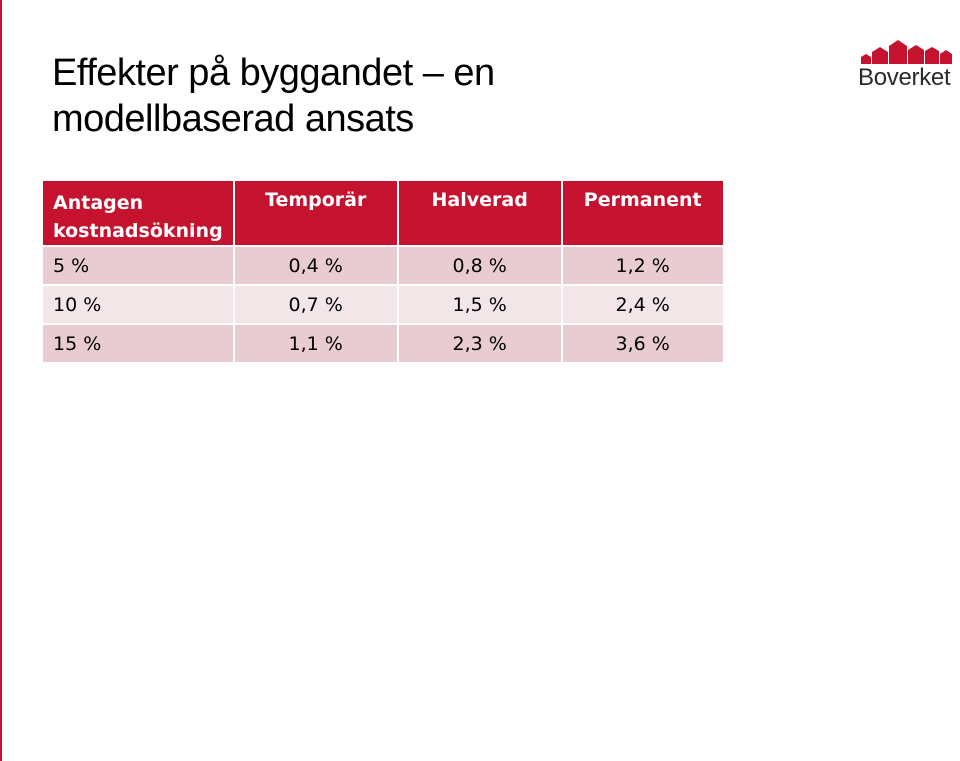 This screenshot has height=761, width=960. I want to click on column-header-temporary: Temporär, so click(315, 213).